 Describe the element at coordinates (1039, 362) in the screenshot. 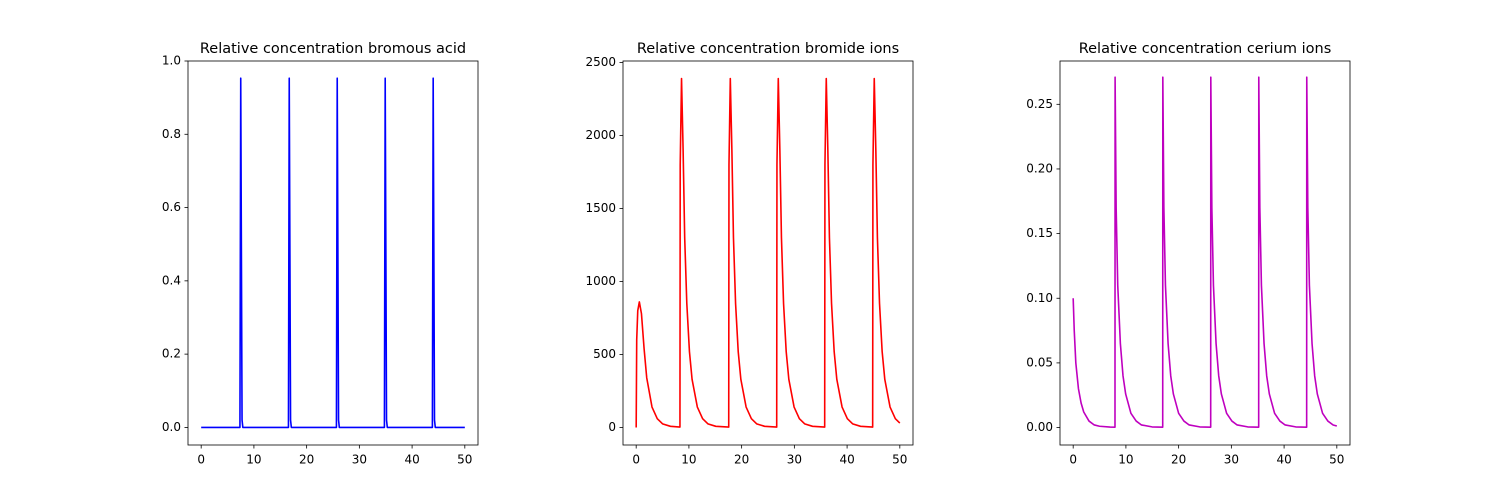

I see `y-tick-label: 0.05` at that location.